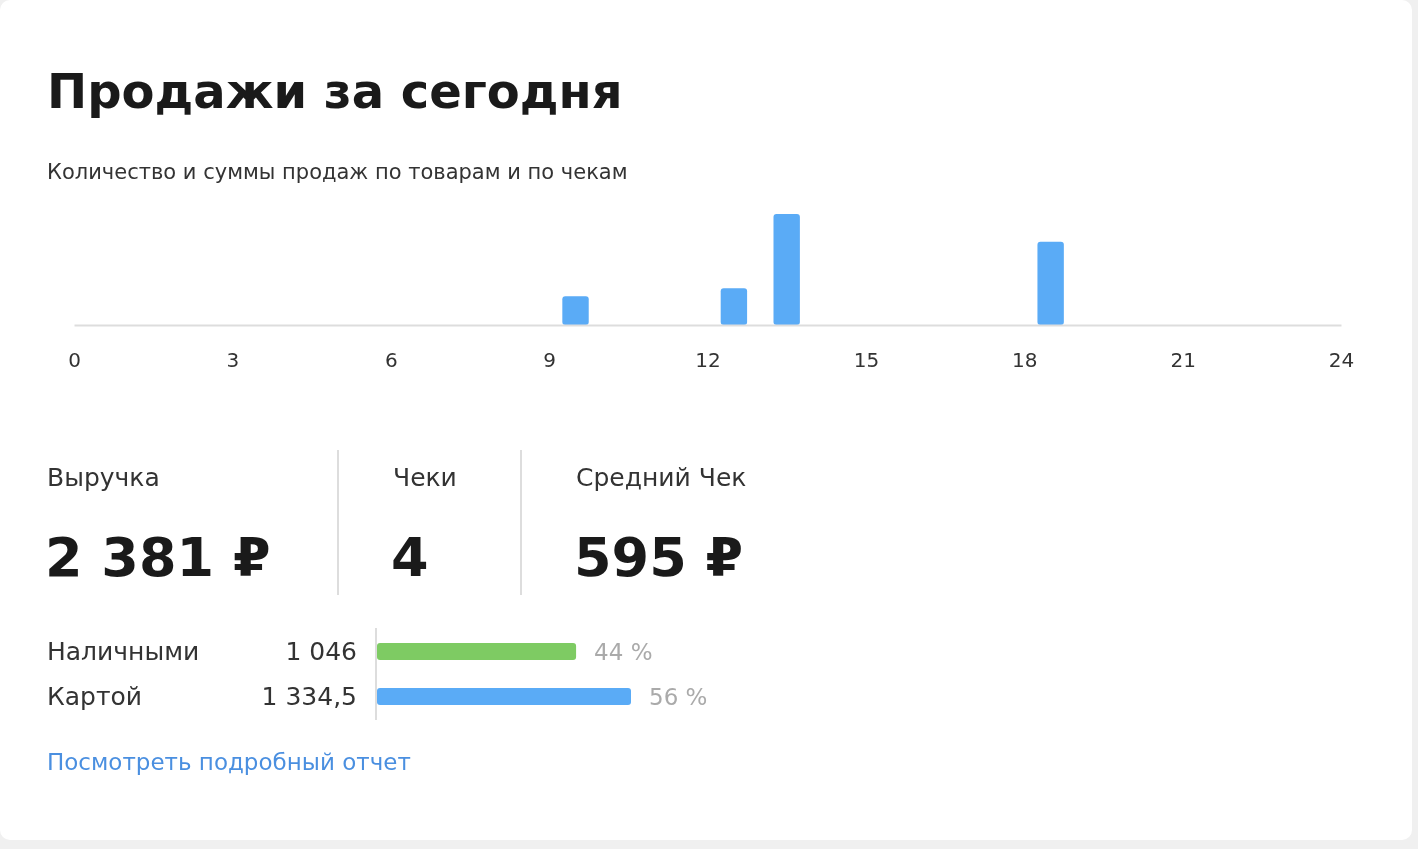 The width and height of the screenshot is (1418, 849). I want to click on data-label: 1 046, so click(321, 651).